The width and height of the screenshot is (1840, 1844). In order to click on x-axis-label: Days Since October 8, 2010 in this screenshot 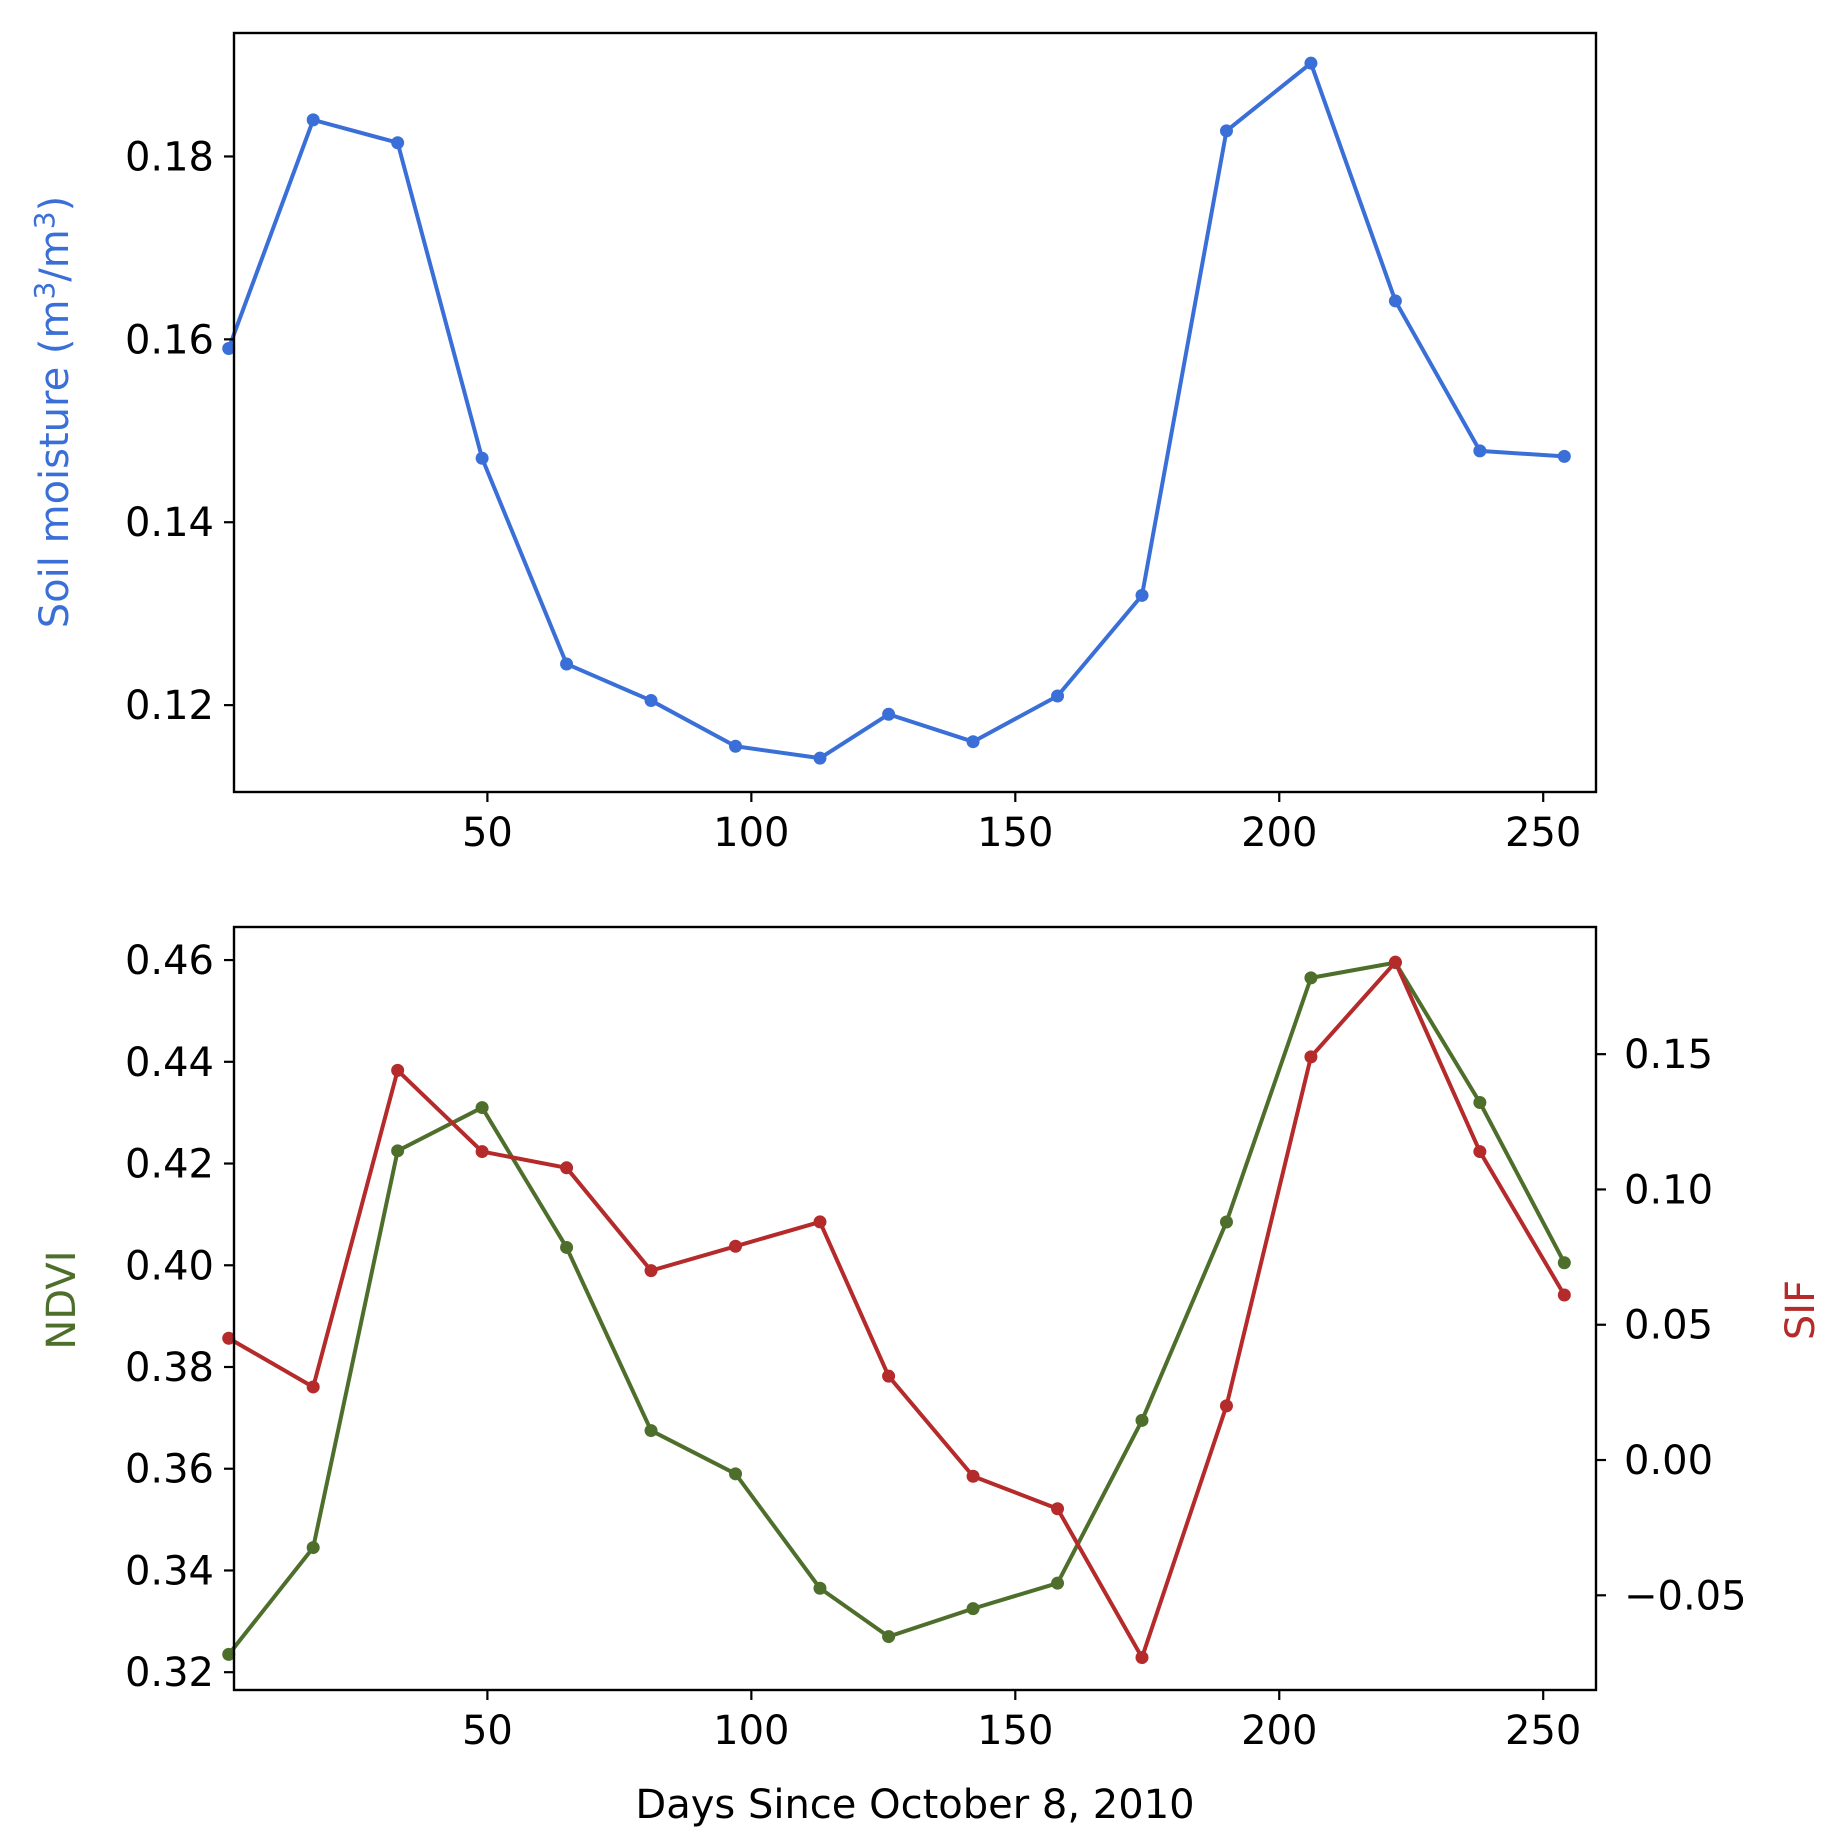, I will do `click(914, 1805)`.